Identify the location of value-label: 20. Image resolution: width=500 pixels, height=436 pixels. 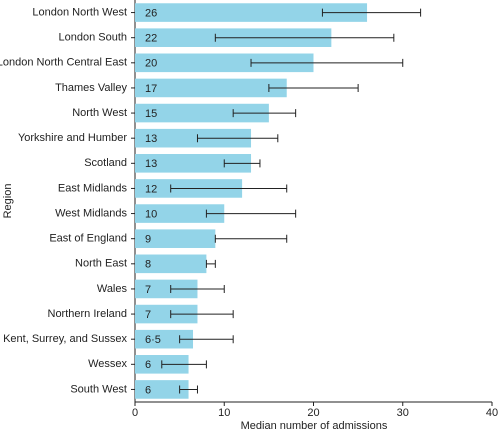
(151, 64).